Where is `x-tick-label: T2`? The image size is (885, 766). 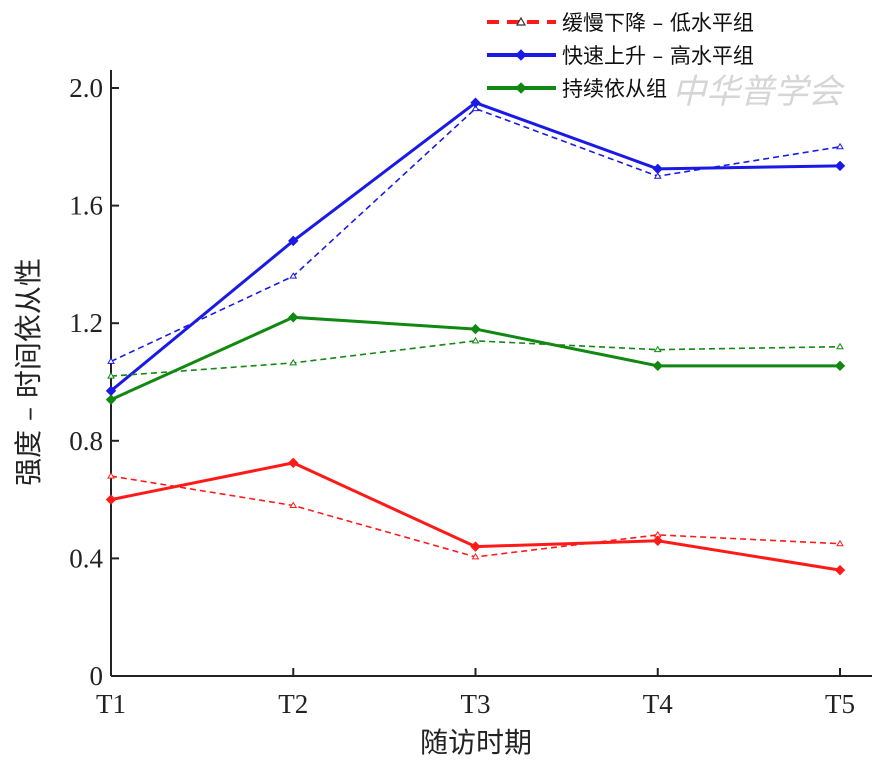 x-tick-label: T2 is located at coordinates (293, 704).